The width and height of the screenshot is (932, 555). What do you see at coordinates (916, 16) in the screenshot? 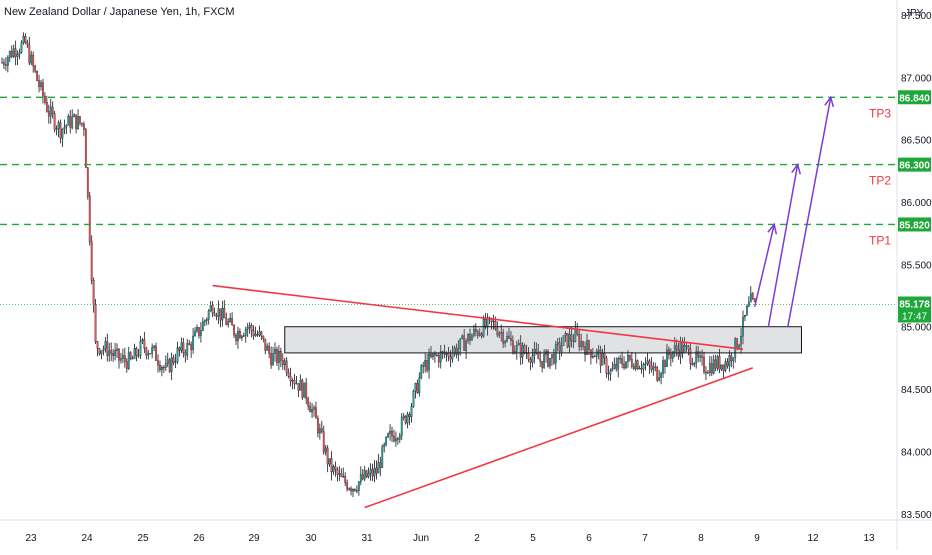
I see `y-tick-label: 87.500` at bounding box center [916, 16].